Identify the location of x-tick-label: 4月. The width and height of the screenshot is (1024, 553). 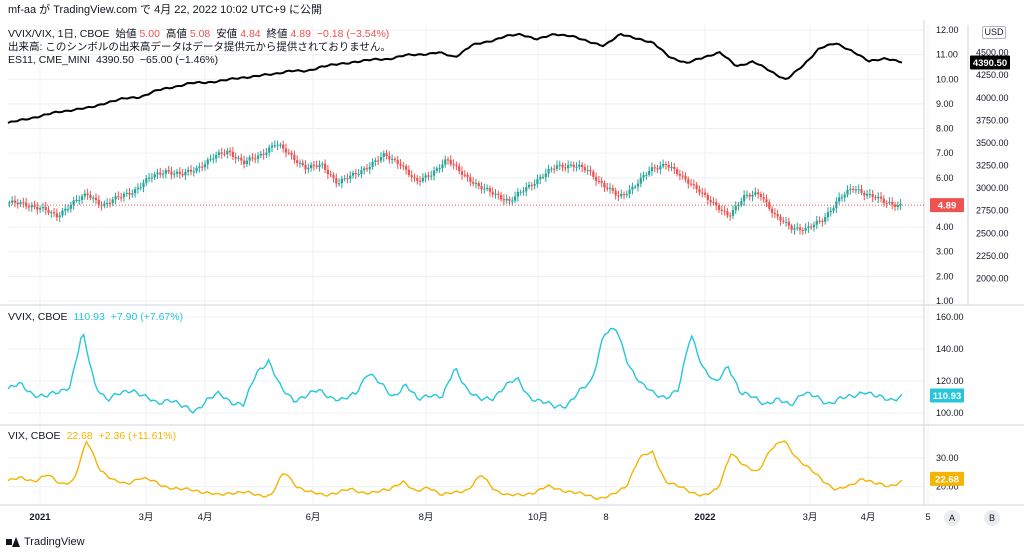
(868, 517).